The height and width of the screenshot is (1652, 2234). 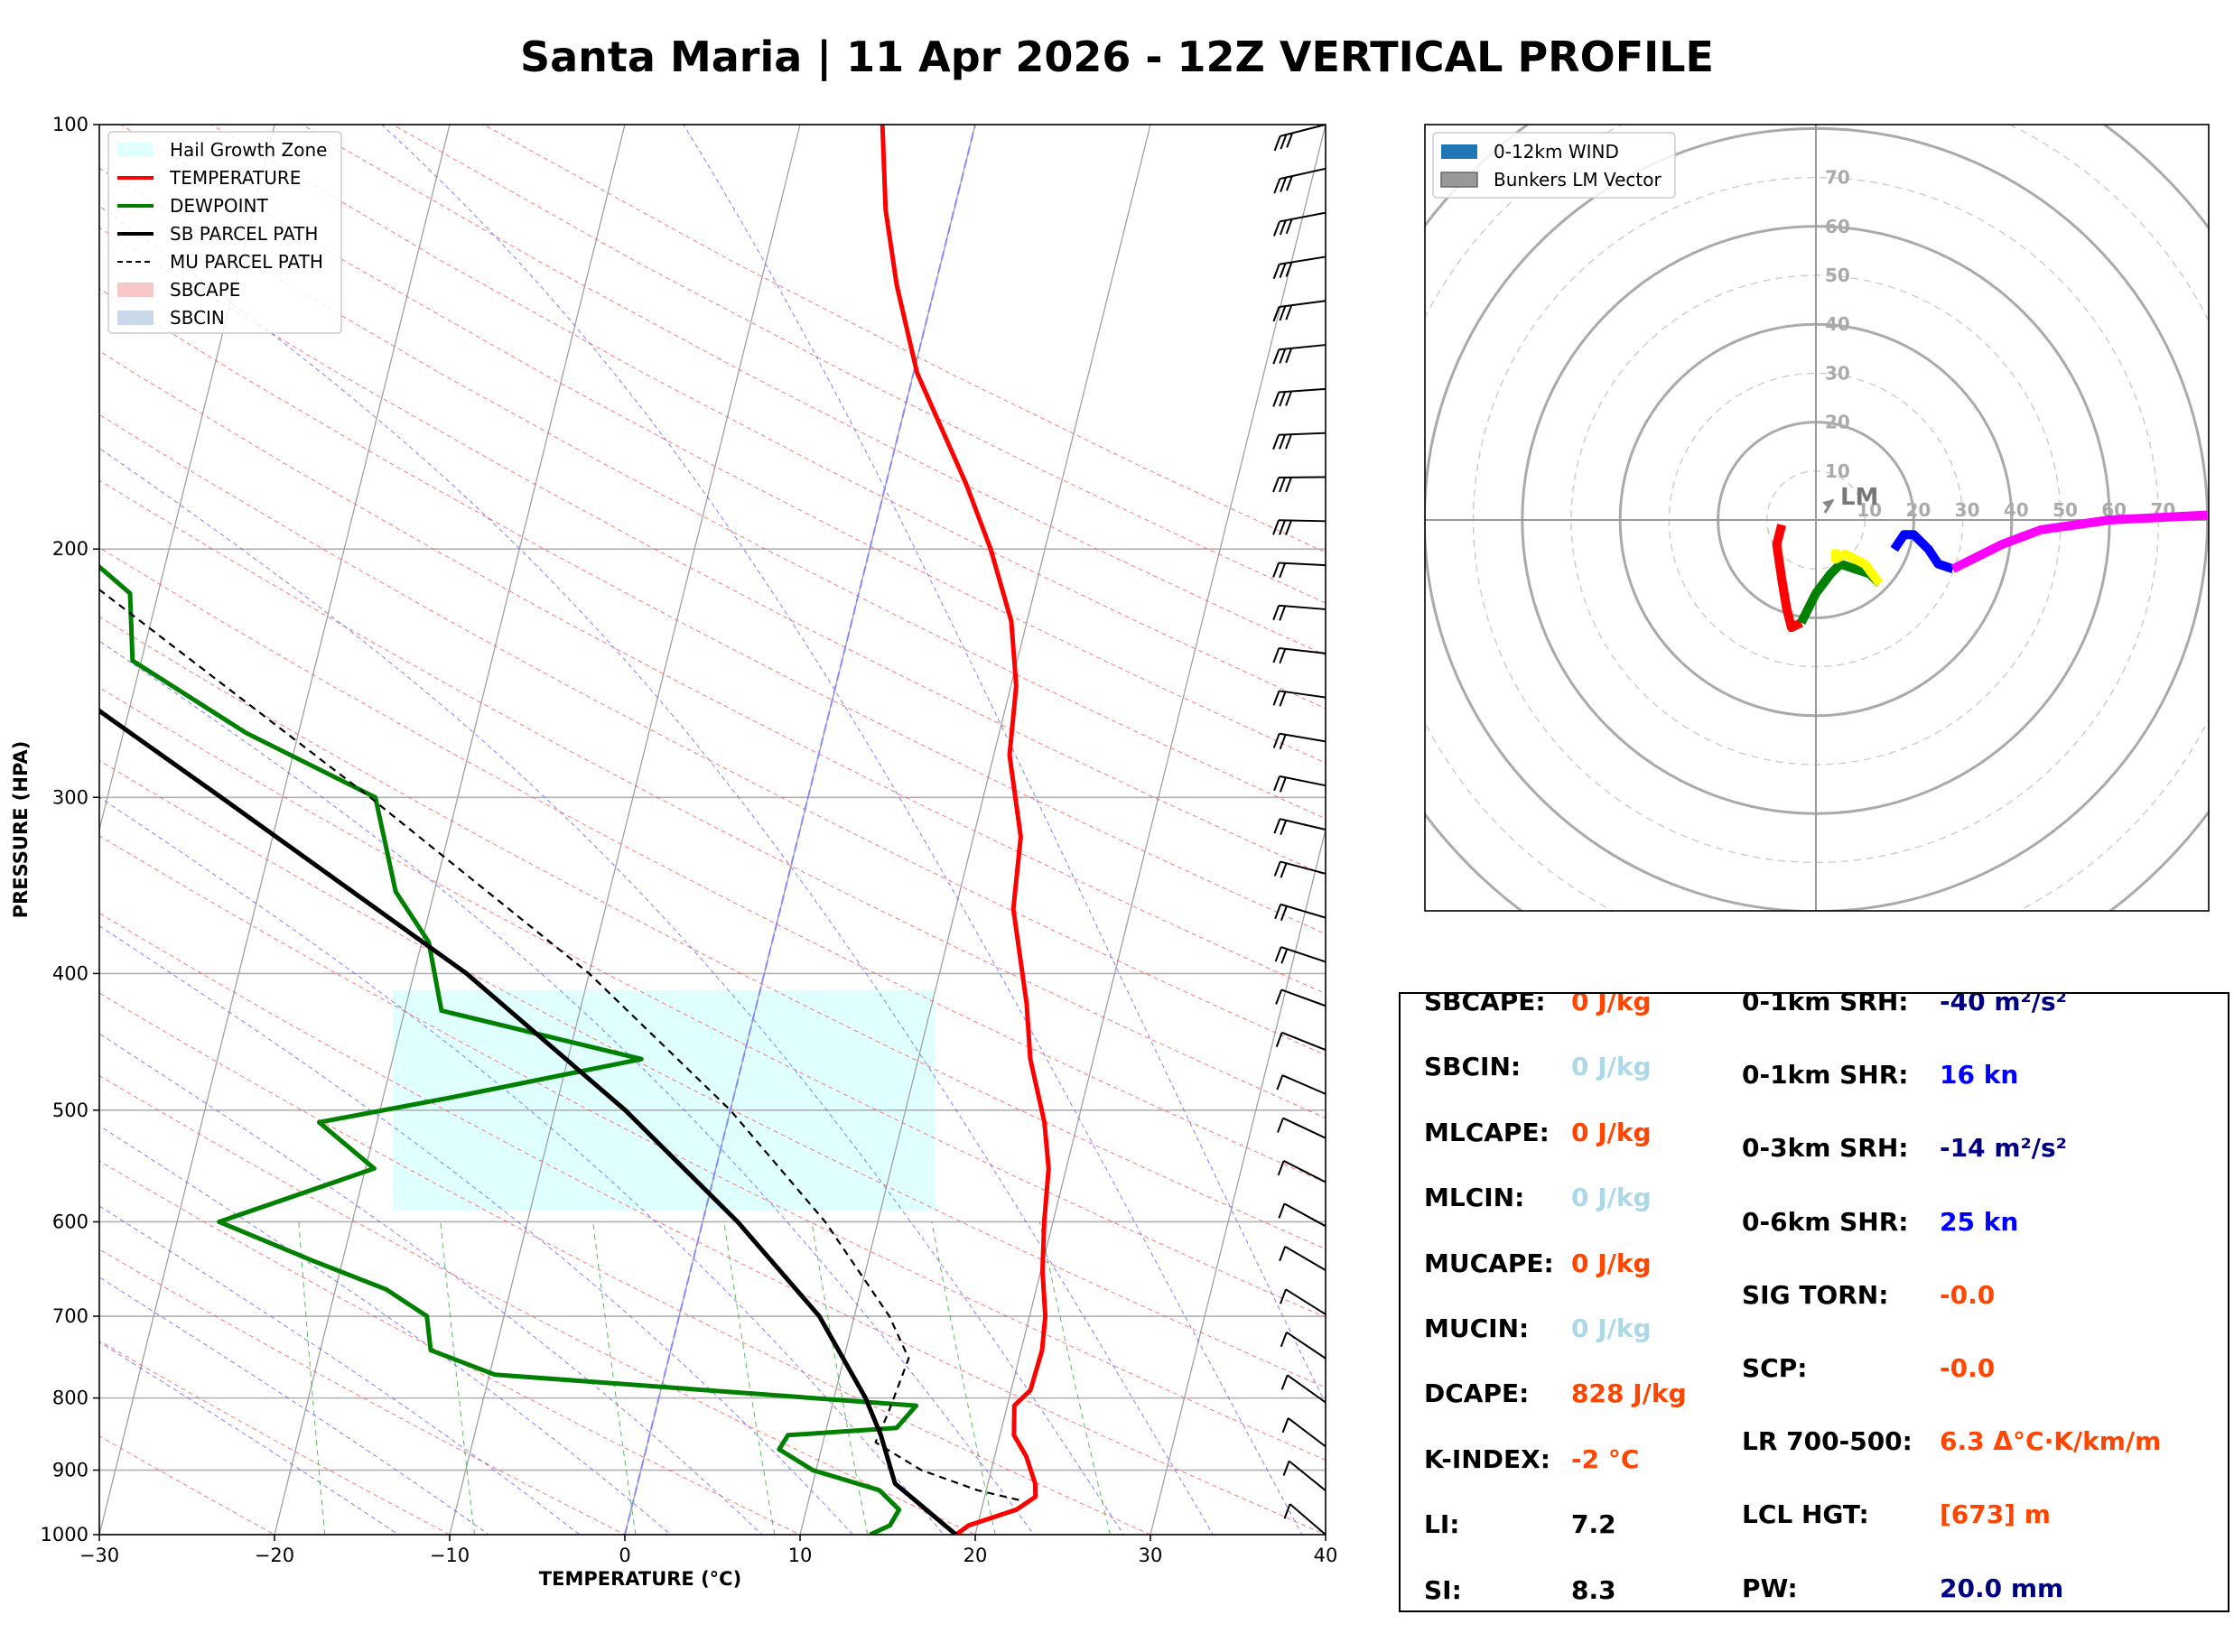 What do you see at coordinates (70, 124) in the screenshot?
I see `y-tick-label: 100` at bounding box center [70, 124].